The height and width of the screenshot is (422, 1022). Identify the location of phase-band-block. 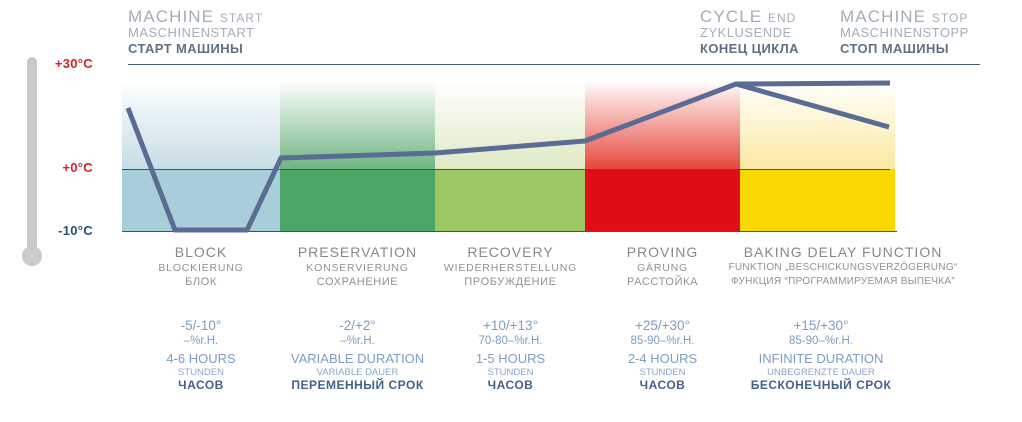
(201, 155).